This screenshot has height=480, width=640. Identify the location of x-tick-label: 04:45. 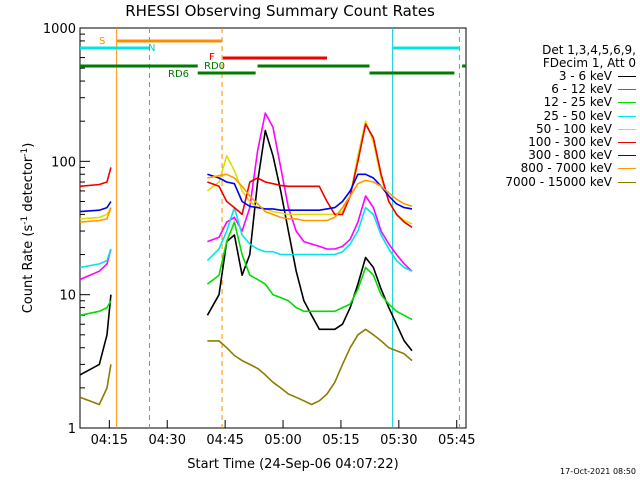
(224, 440).